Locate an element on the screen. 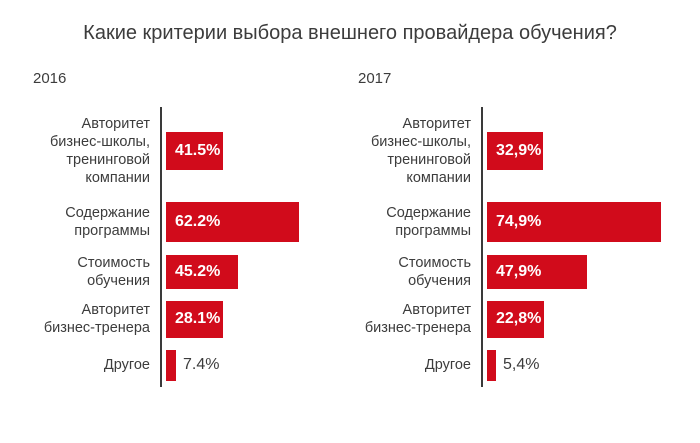 Image resolution: width=700 pixels, height=443 pixels. bar-row: Авторитет бизнес-тренера 22,8% is located at coordinates (527, 319).